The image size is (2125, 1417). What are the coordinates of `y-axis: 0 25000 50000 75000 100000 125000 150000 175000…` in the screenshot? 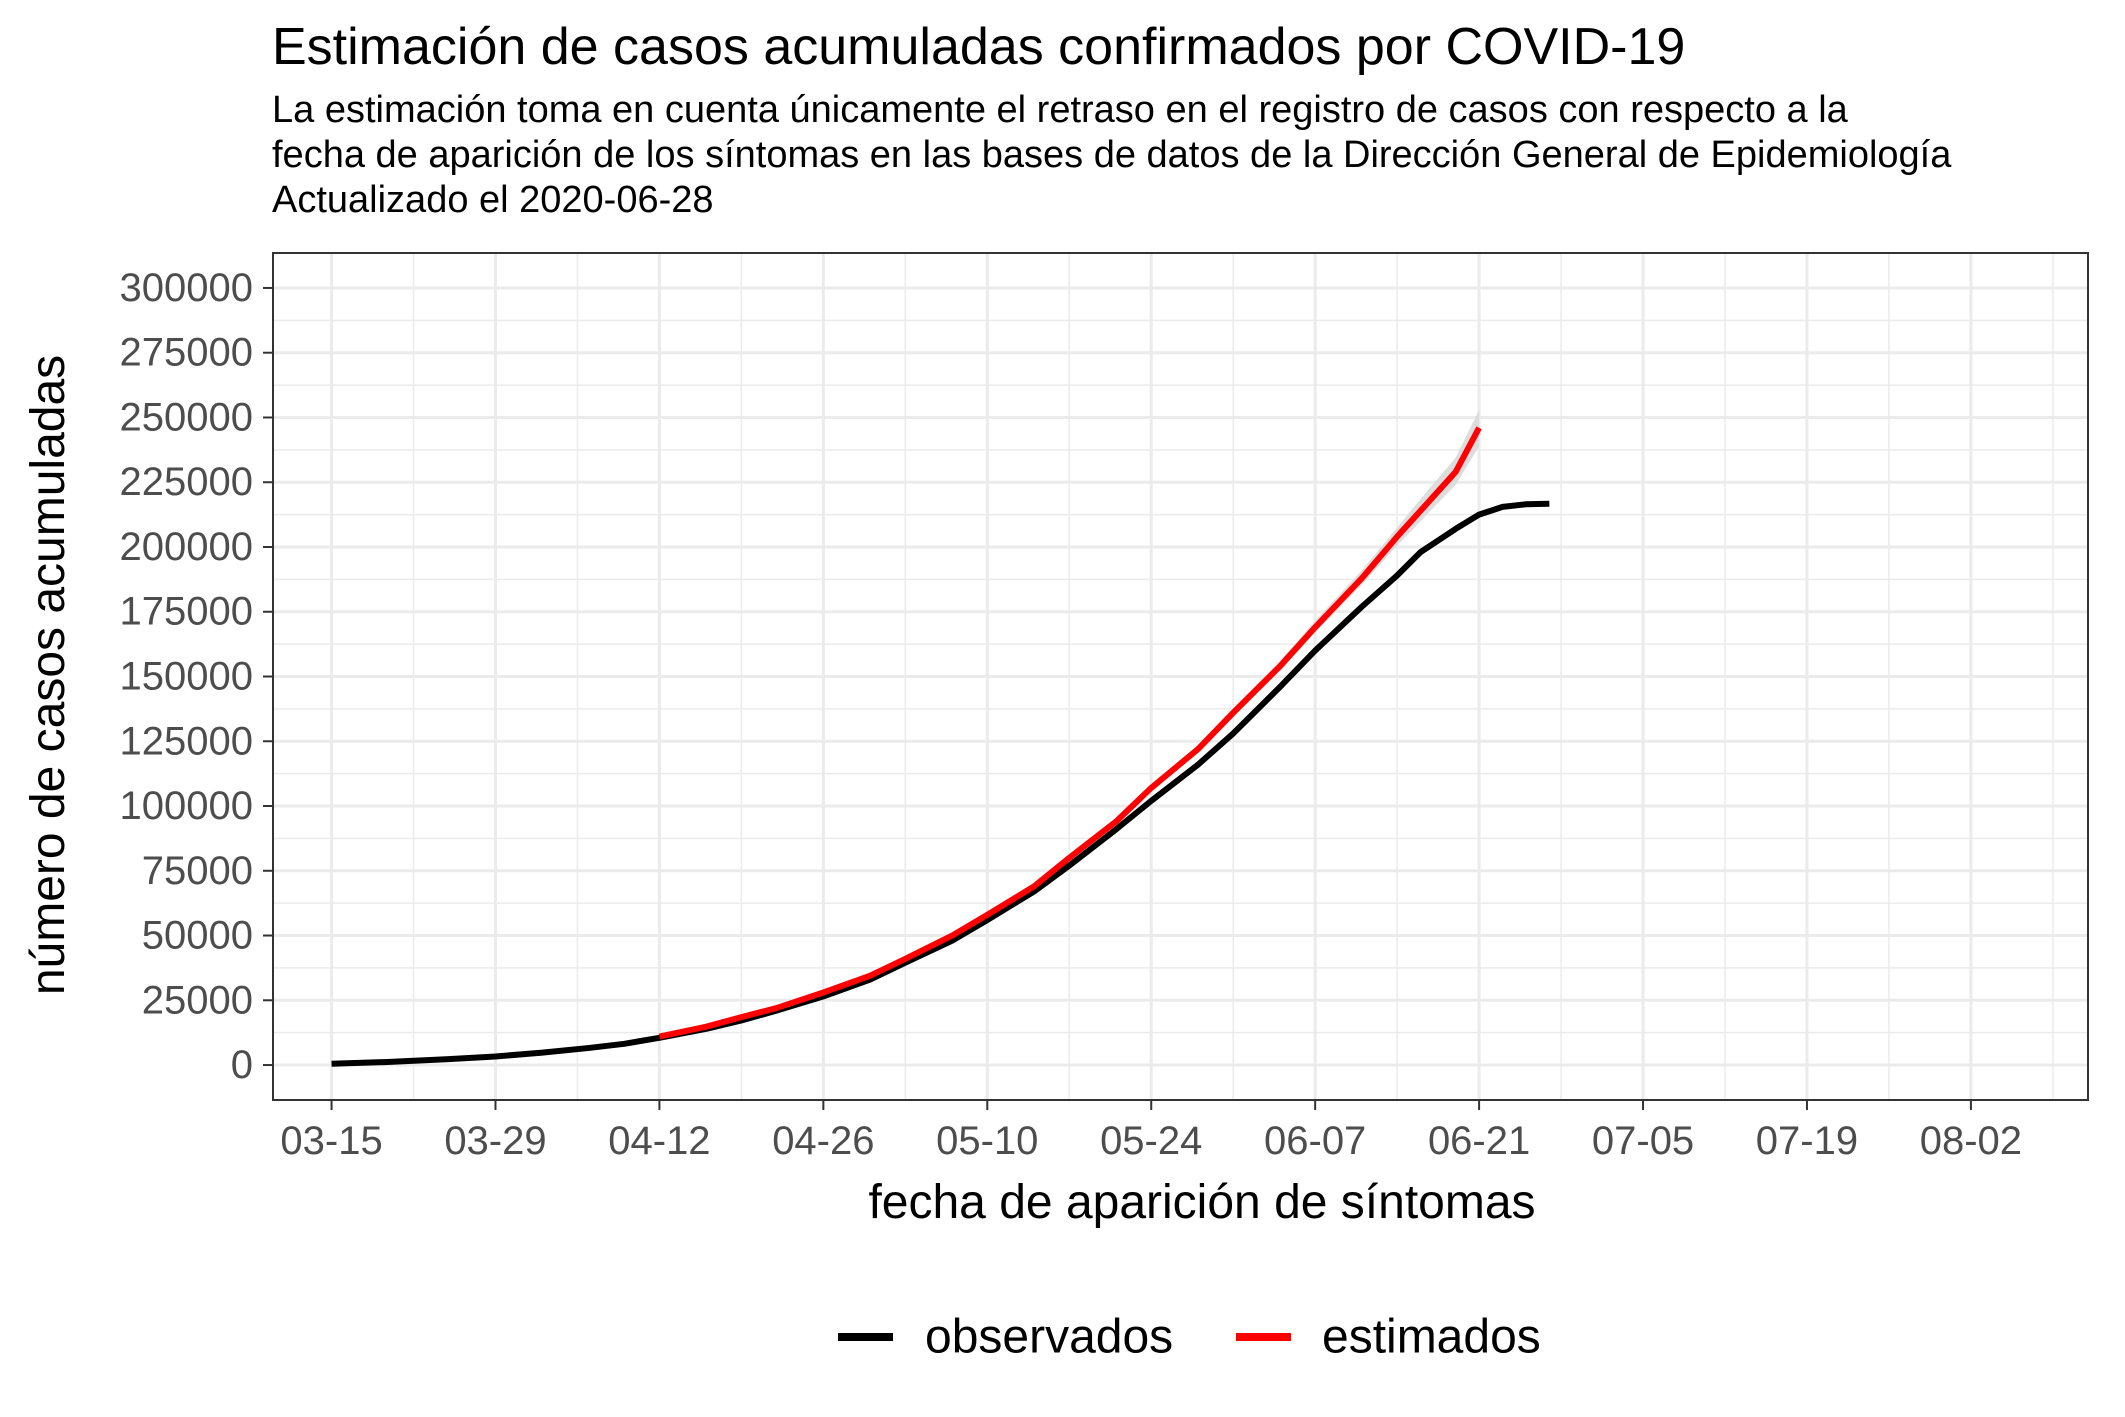 It's located at (196, 676).